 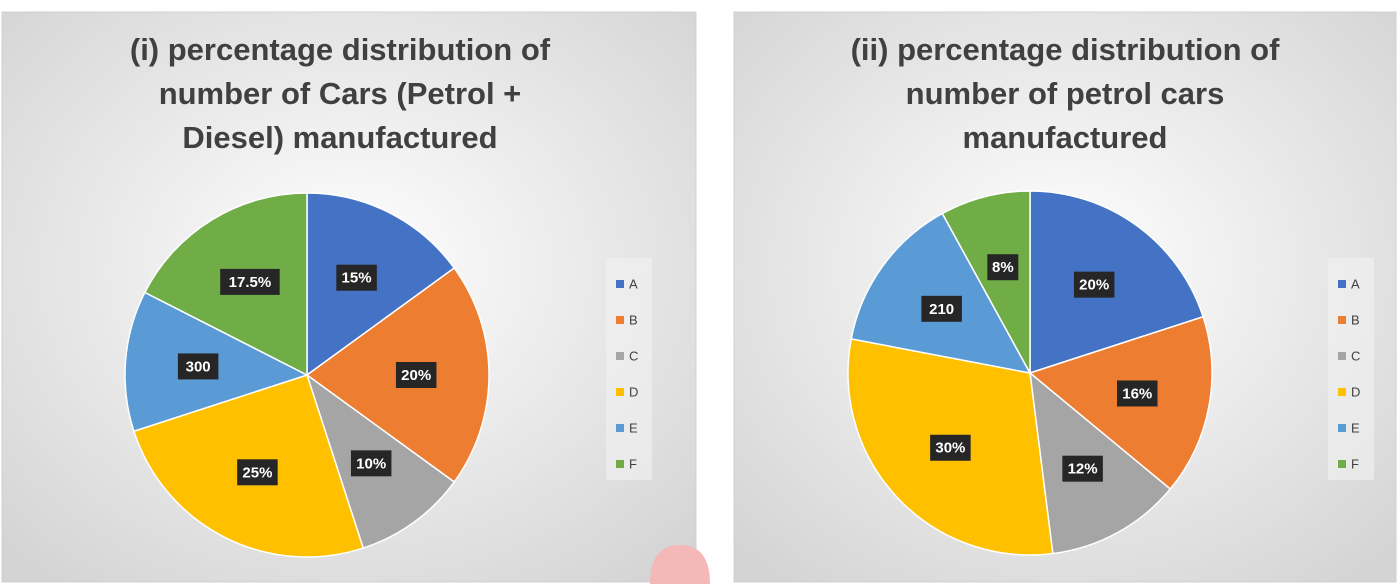 I want to click on data-label: 8%, so click(x=1003, y=267).